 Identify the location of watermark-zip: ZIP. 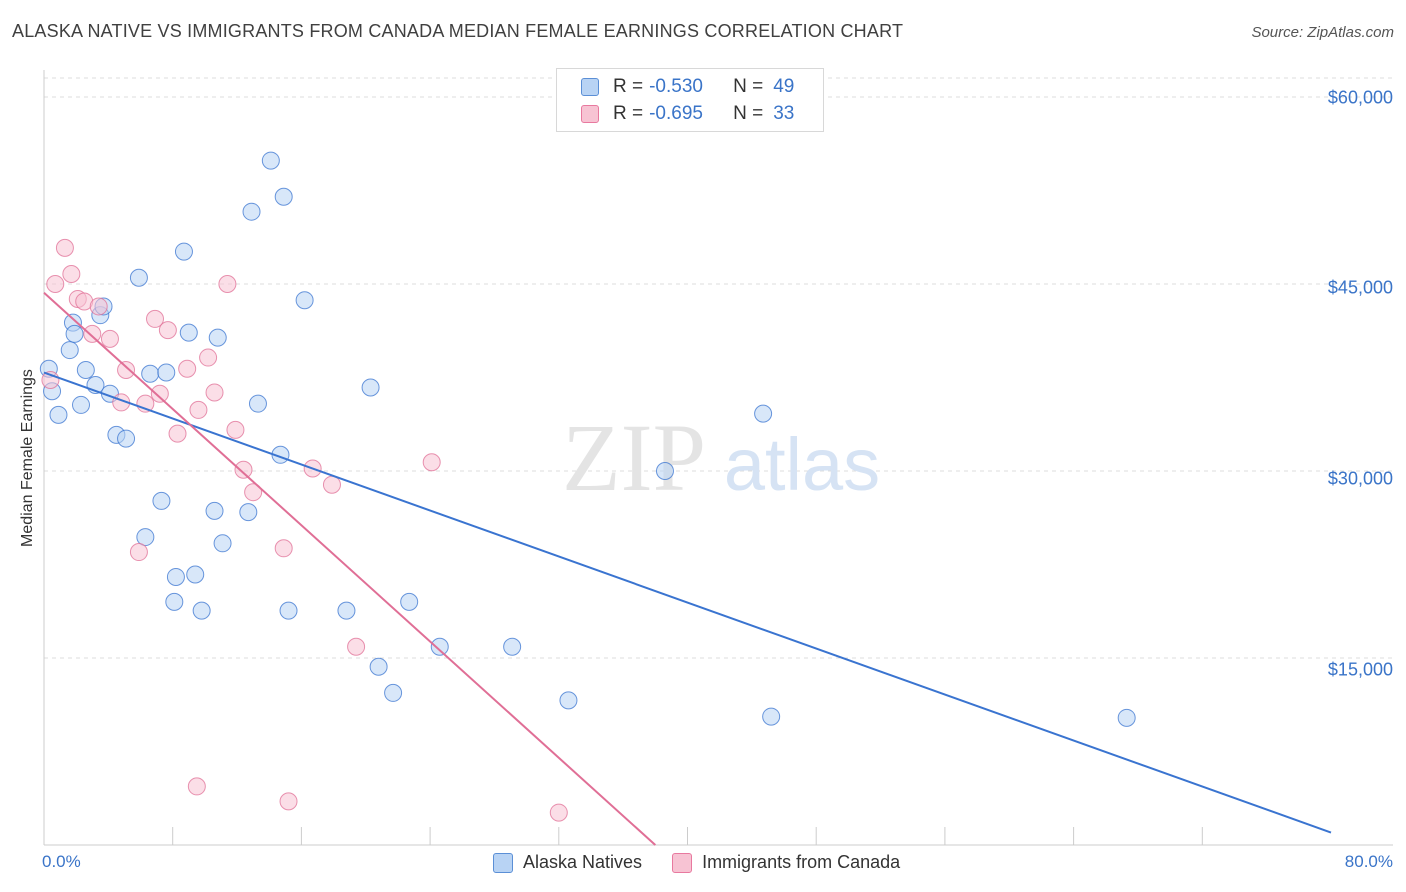
(634, 457).